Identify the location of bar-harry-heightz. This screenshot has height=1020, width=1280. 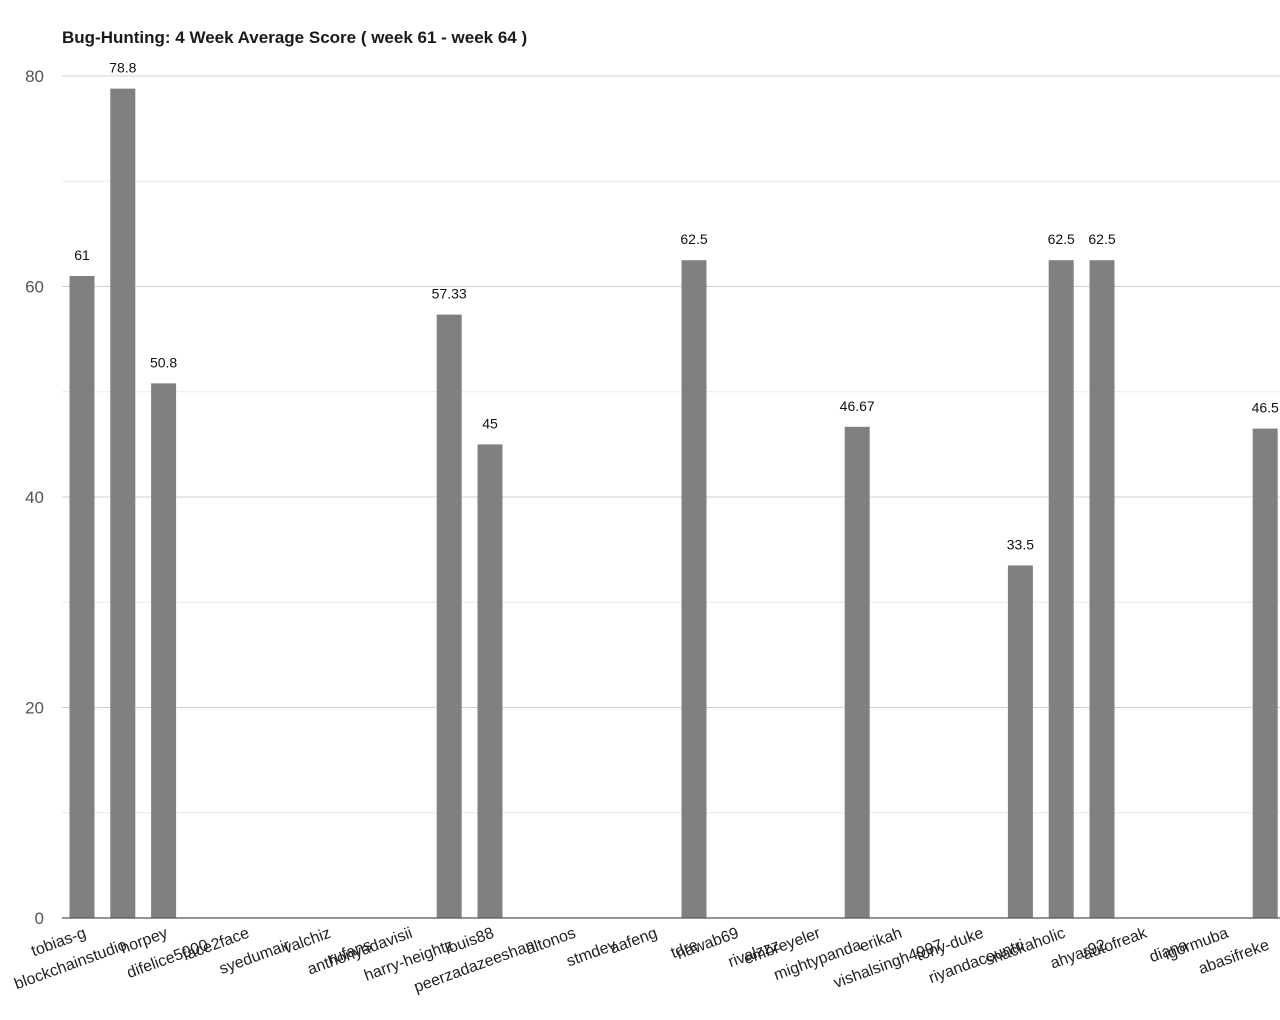
(449, 616).